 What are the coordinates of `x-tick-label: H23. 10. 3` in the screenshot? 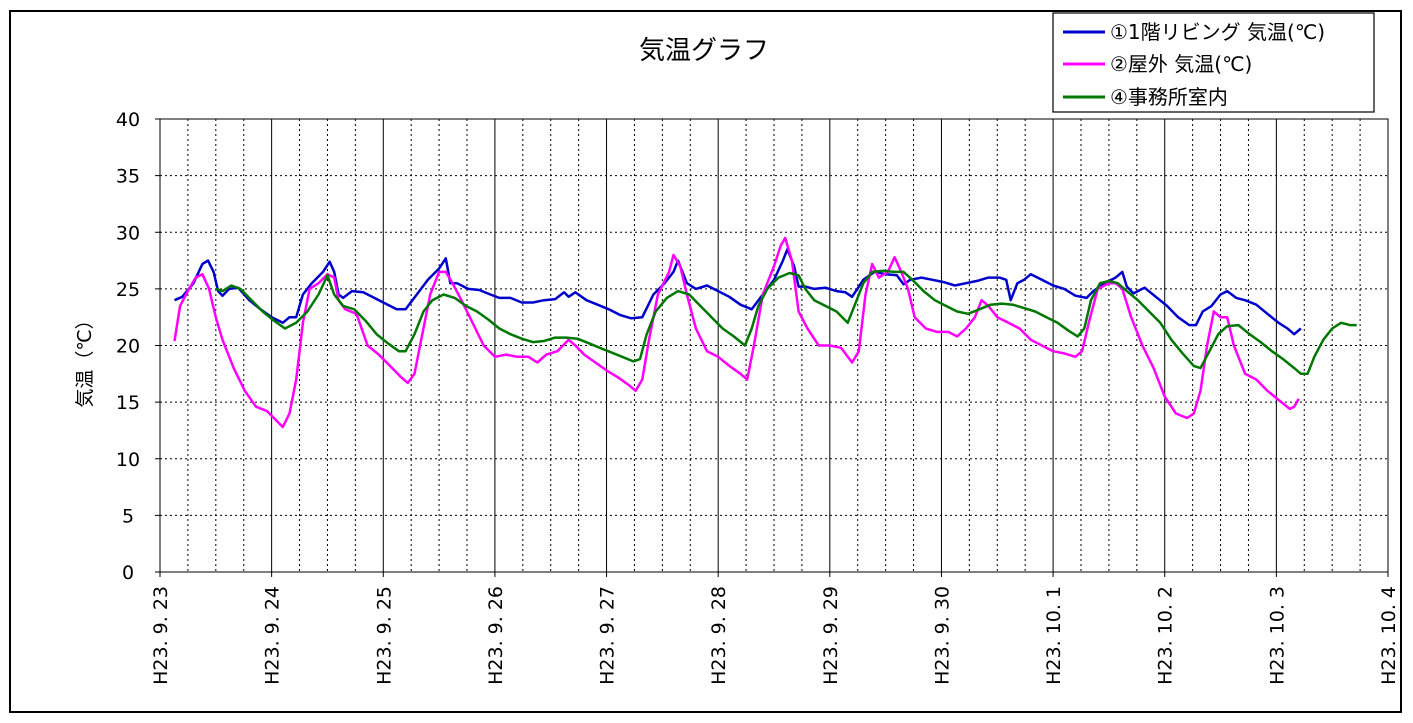 It's located at (1277, 635).